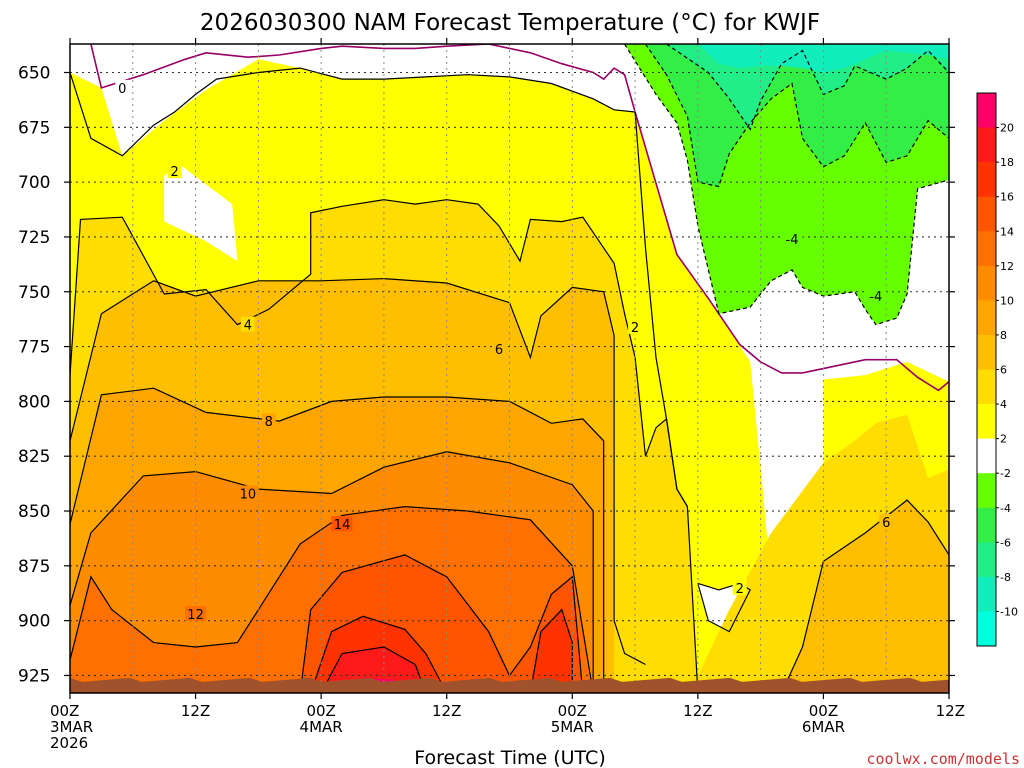 The height and width of the screenshot is (768, 1024). Describe the element at coordinates (997, 369) in the screenshot. I see `colorbar: 20 18 16 14 12 10 8 6 4 2 -2 -4 -6 -8 -10` at that location.